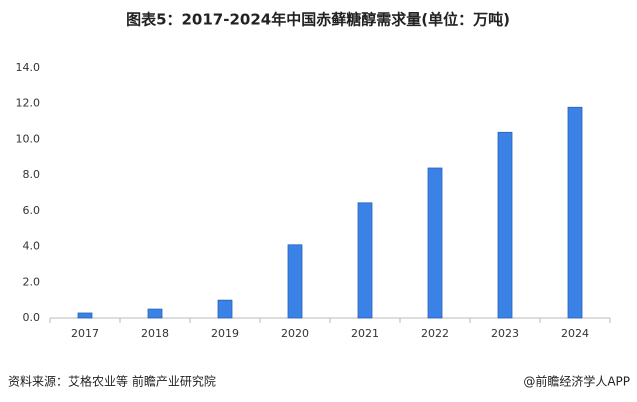 The image size is (637, 402). Describe the element at coordinates (28, 138) in the screenshot. I see `y-tick-label: 10.0` at that location.